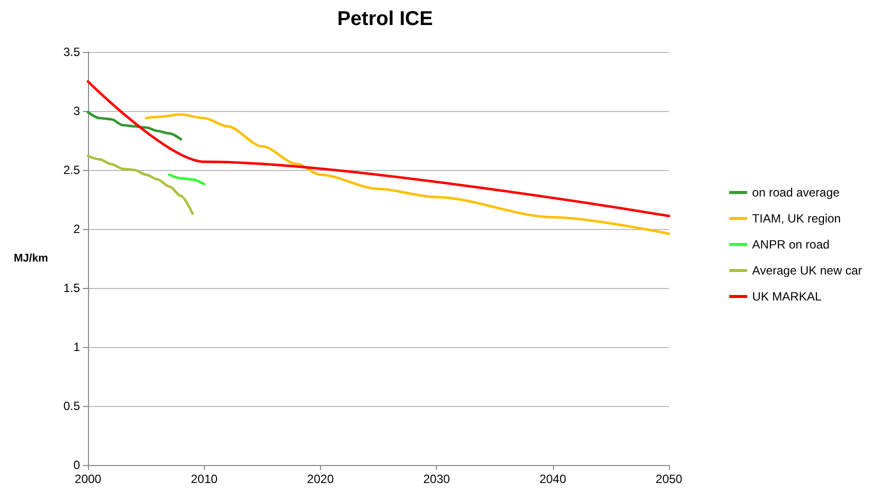  What do you see at coordinates (320, 479) in the screenshot?
I see `x-tick-label: 2020` at bounding box center [320, 479].